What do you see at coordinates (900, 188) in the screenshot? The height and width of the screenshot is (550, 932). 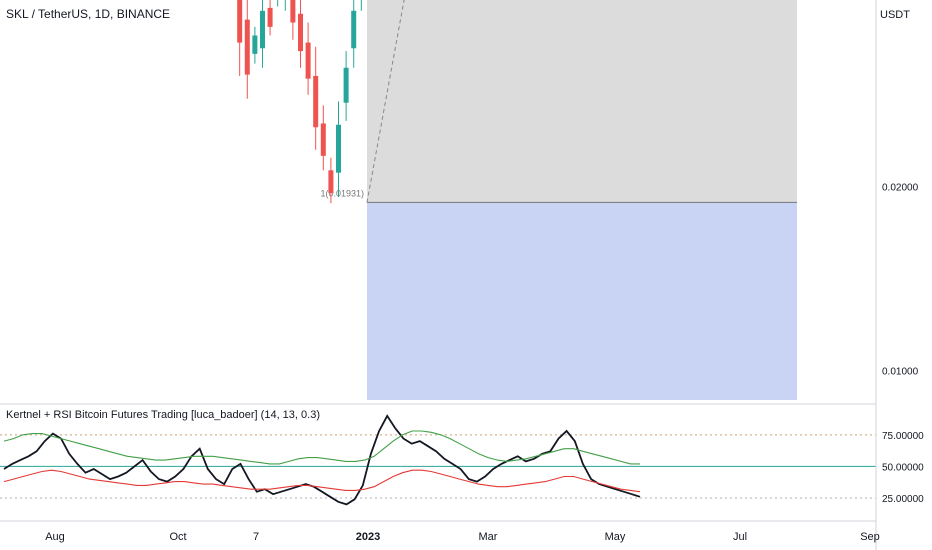 I see `price-tick-label: 0.02000` at bounding box center [900, 188].